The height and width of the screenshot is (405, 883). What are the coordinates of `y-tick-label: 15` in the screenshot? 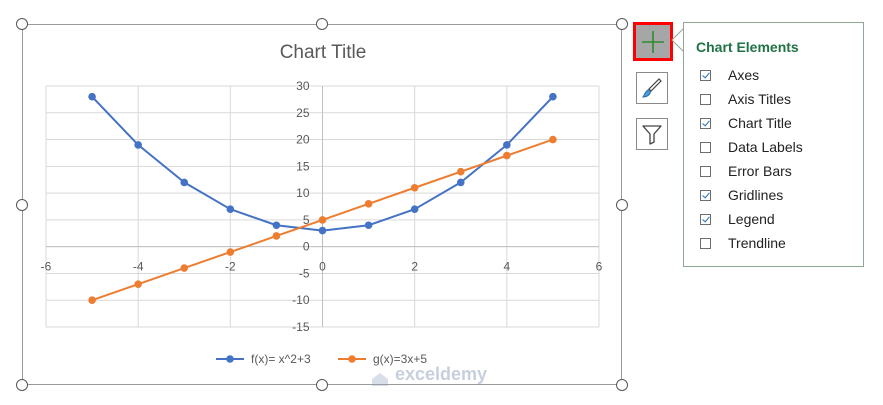 It's located at (303, 166).